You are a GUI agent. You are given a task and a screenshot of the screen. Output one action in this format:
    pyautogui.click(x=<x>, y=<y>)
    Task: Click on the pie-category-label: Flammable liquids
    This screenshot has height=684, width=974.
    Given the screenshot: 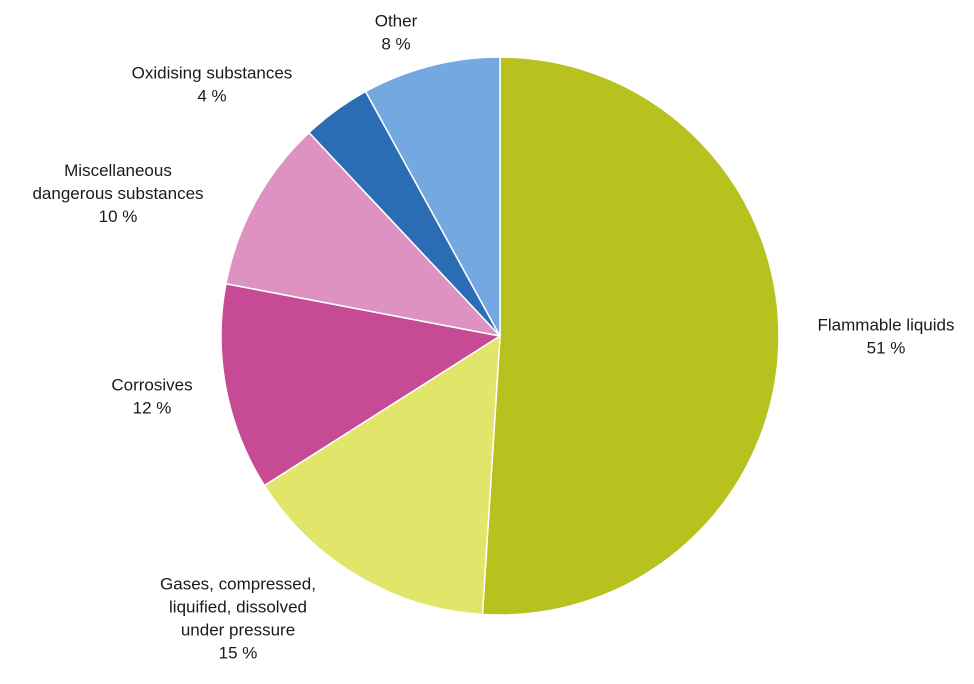 What is the action you would take?
    pyautogui.click(x=886, y=325)
    